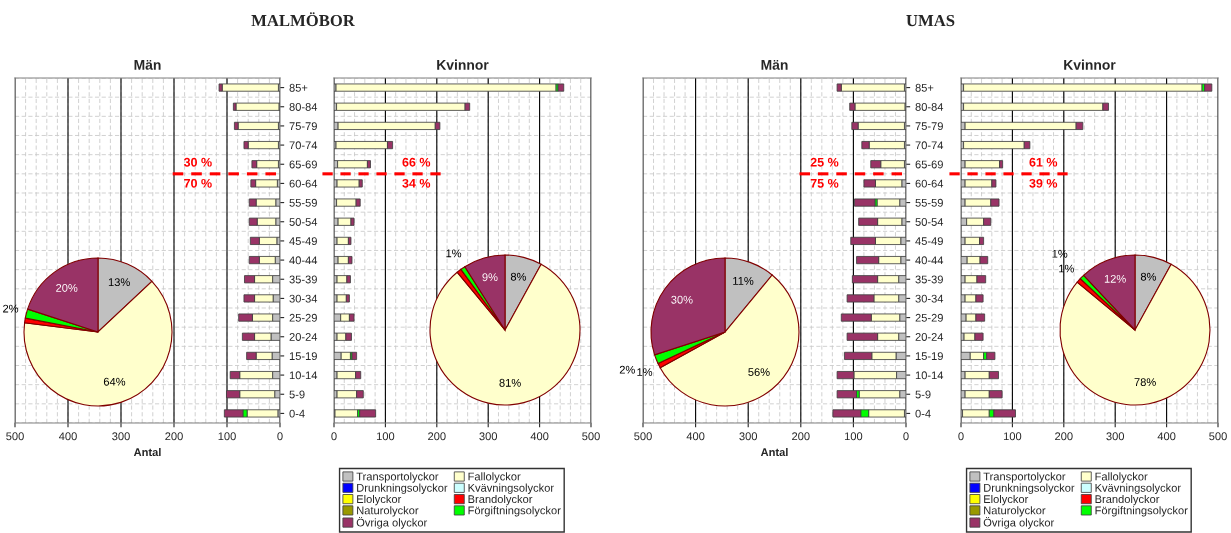  I want to click on data-label: 56%, so click(759, 372).